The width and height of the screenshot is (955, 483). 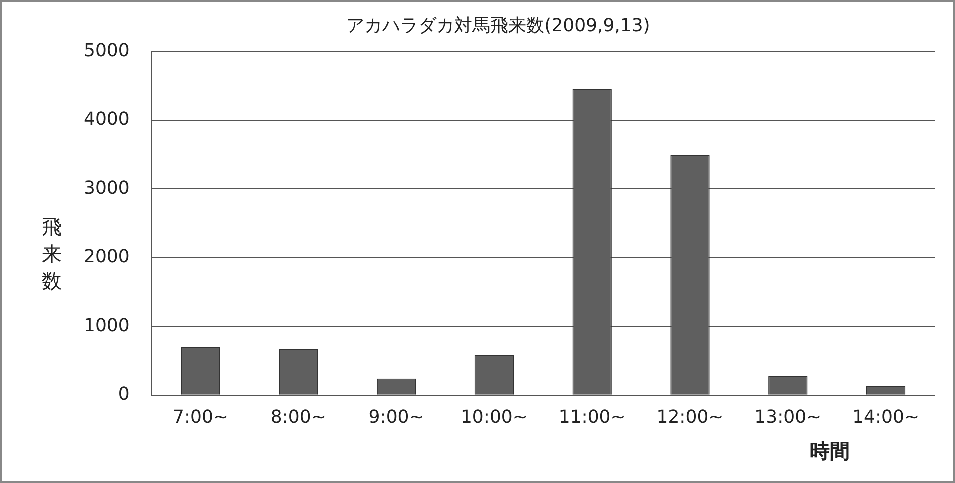 What do you see at coordinates (201, 417) in the screenshot?
I see `x-tick-label: 7:00~` at bounding box center [201, 417].